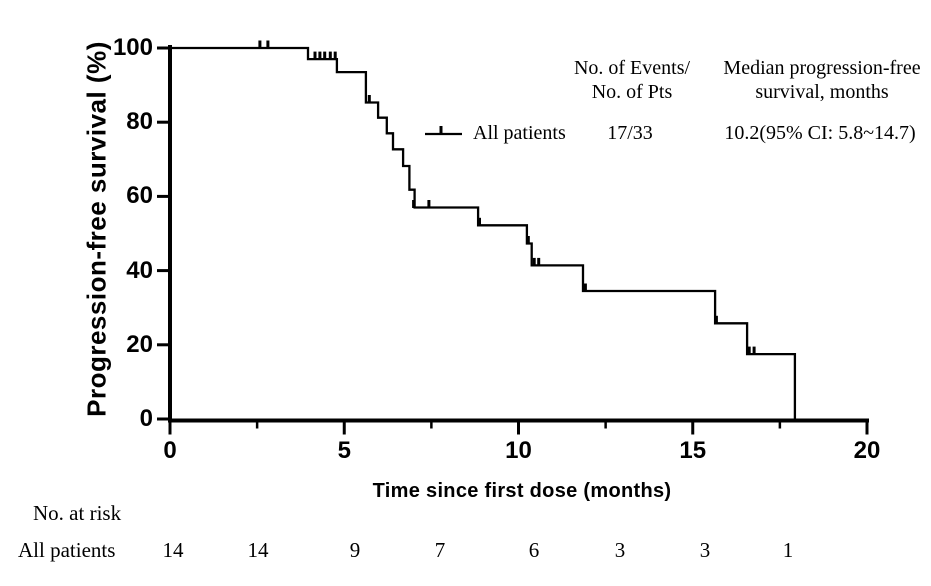 The height and width of the screenshot is (586, 931). I want to click on y-tick-label: 100, so click(132, 47).